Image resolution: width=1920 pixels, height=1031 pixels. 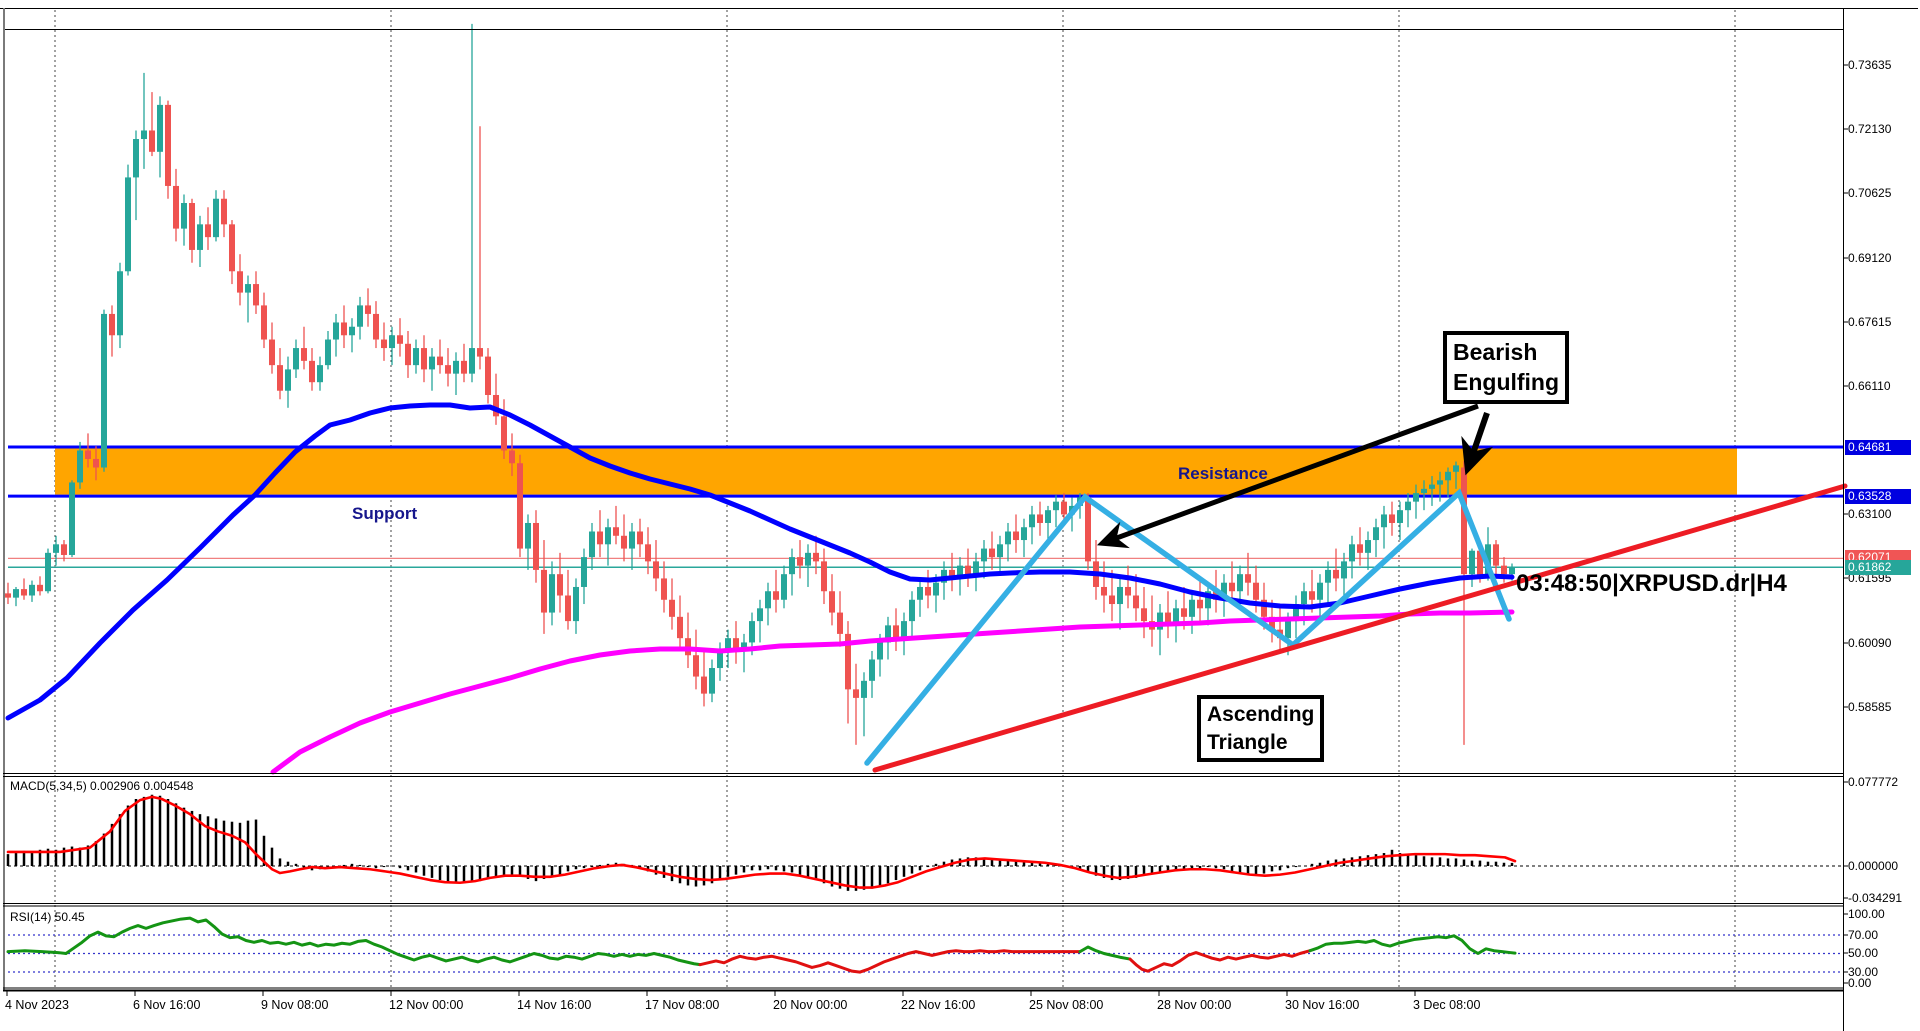 I want to click on price-badge: 0.61862, so click(x=1878, y=567).